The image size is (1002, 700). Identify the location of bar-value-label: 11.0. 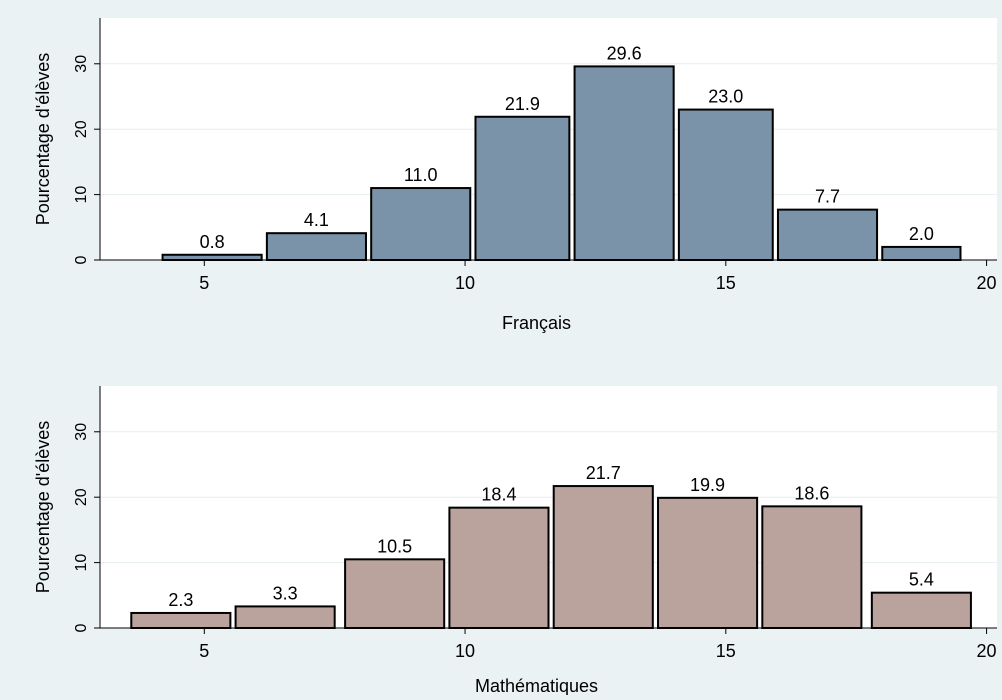
(421, 175).